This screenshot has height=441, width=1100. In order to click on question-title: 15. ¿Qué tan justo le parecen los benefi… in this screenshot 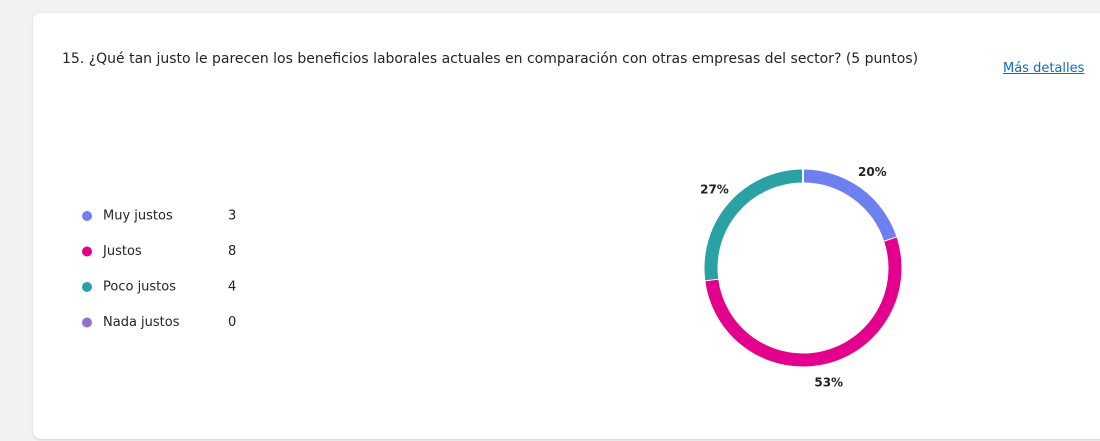, I will do `click(490, 59)`.